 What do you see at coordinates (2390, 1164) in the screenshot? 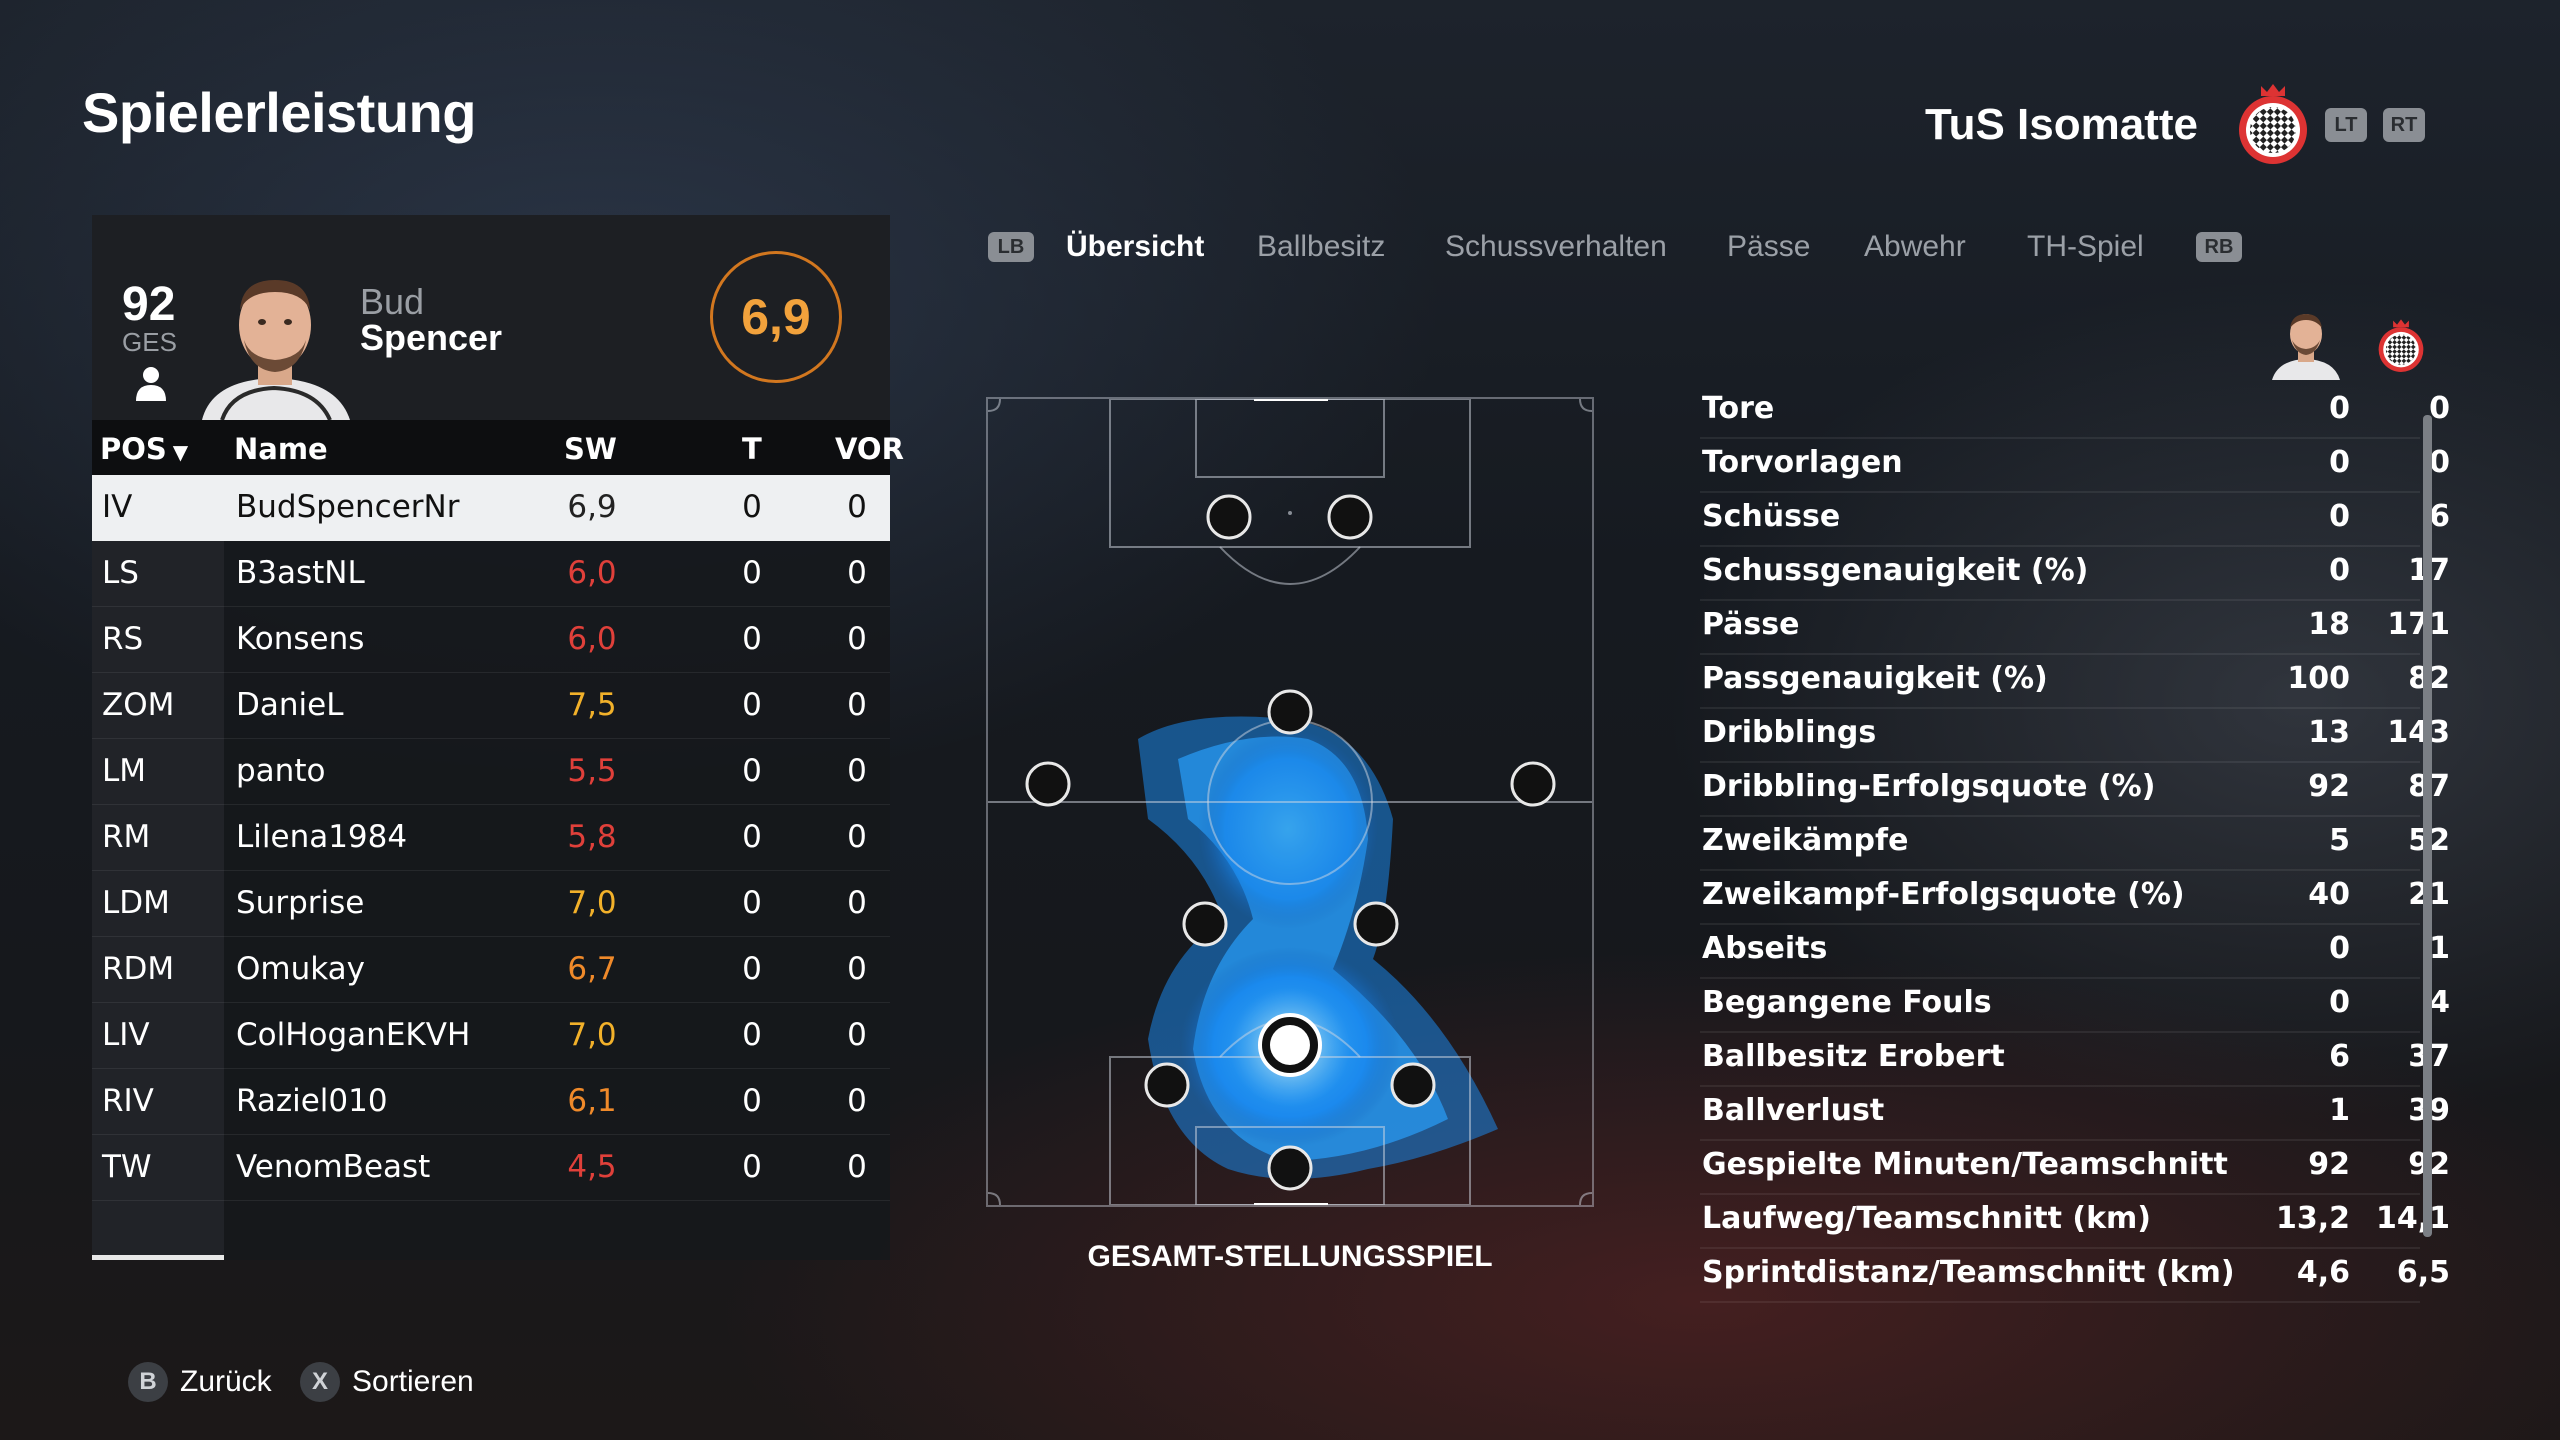
I see `stat-team-value: 92` at bounding box center [2390, 1164].